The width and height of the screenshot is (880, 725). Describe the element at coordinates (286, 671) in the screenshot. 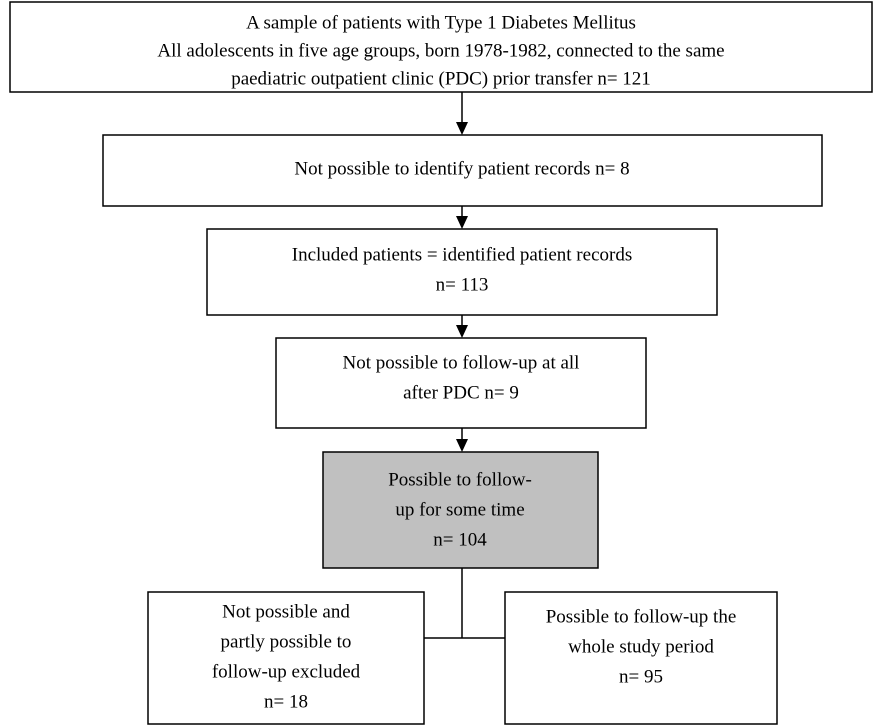

I see `box-text: follow-up excluded` at that location.